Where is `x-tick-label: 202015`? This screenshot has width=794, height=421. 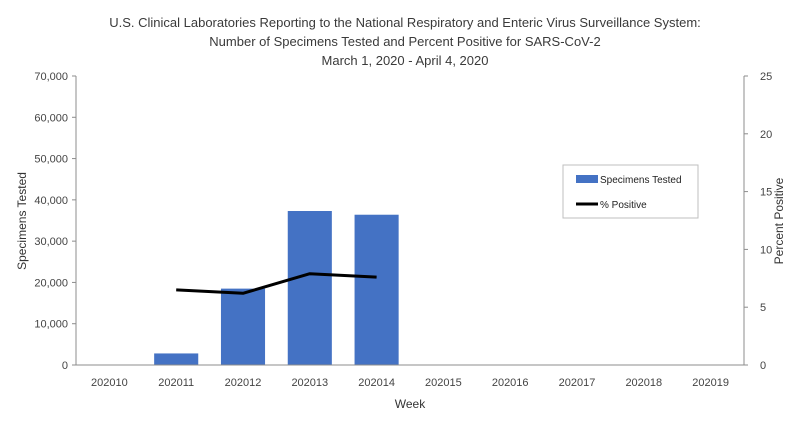
x-tick-label: 202015 is located at coordinates (443, 383).